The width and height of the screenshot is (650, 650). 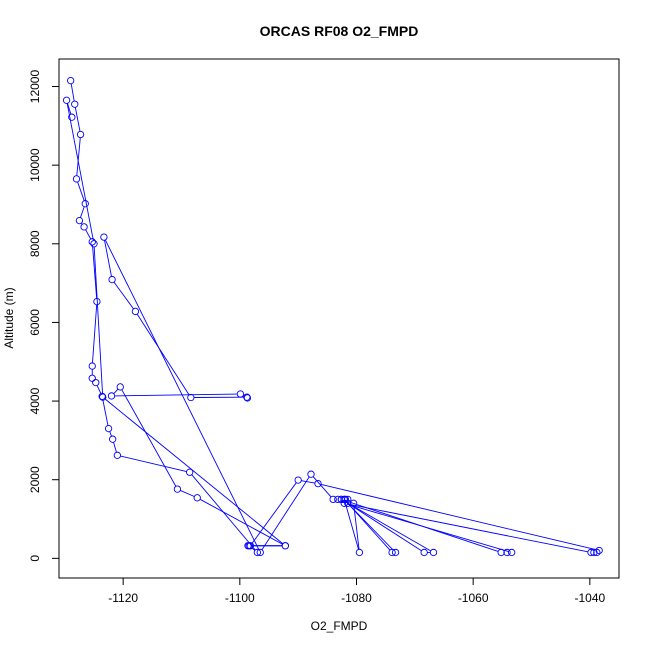 What do you see at coordinates (123, 598) in the screenshot?
I see `x-tick-label: -1120` at bounding box center [123, 598].